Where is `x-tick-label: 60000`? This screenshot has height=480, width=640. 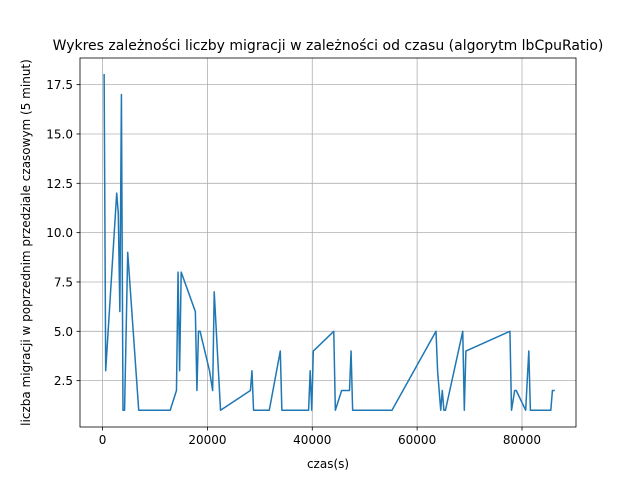 x-tick-label: 60000 is located at coordinates (417, 440).